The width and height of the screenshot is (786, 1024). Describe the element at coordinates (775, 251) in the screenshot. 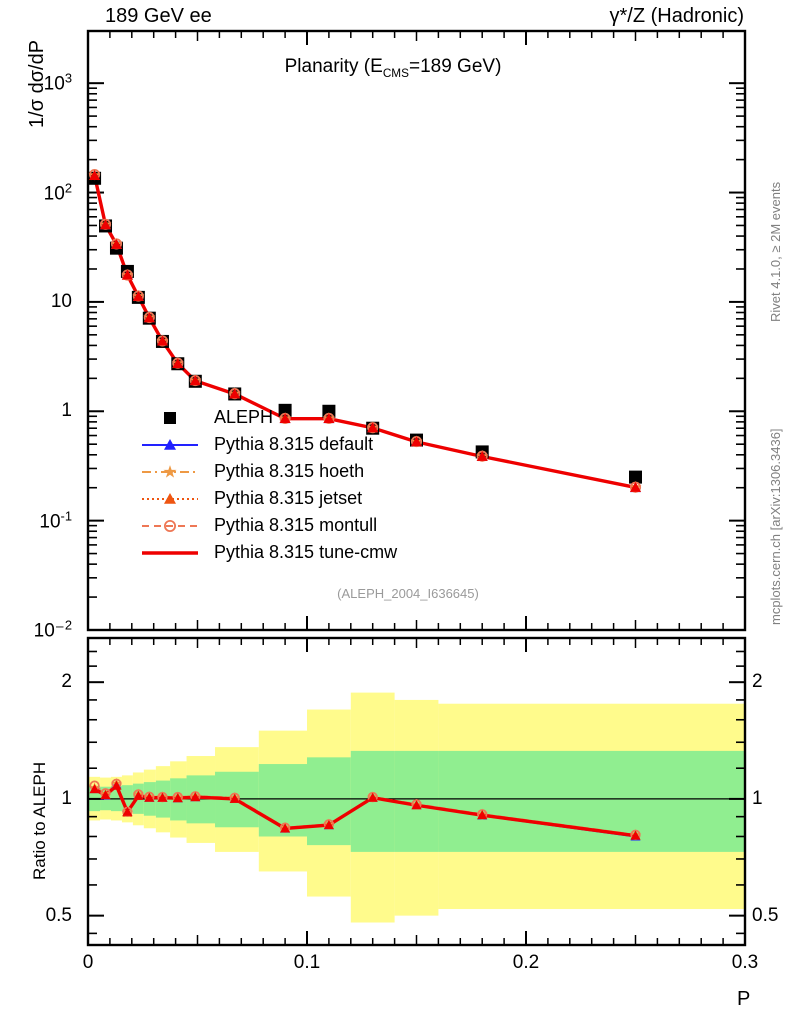

I see `rivet-version-label: Rivet 4.1.0, ≥ 2M events` at that location.